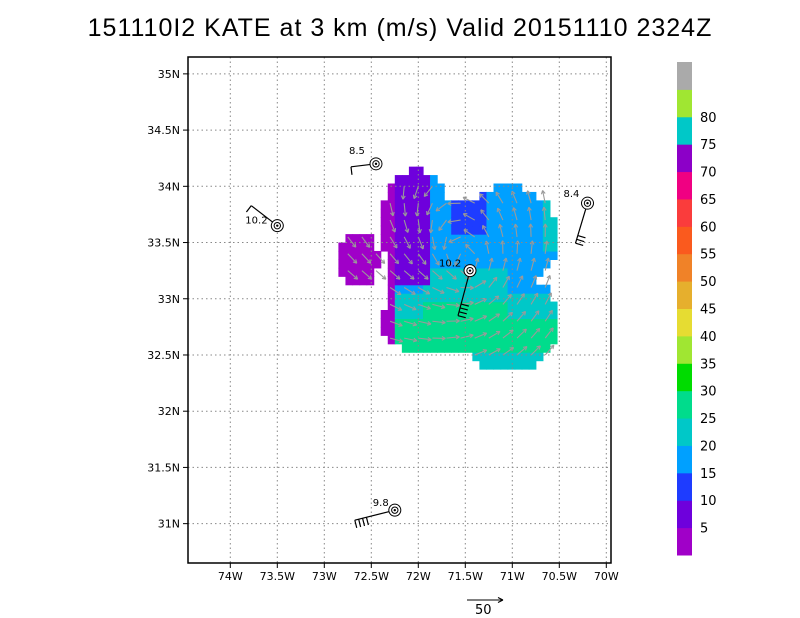  Describe the element at coordinates (381, 503) in the screenshot. I see `observation-label: 9.8` at that location.